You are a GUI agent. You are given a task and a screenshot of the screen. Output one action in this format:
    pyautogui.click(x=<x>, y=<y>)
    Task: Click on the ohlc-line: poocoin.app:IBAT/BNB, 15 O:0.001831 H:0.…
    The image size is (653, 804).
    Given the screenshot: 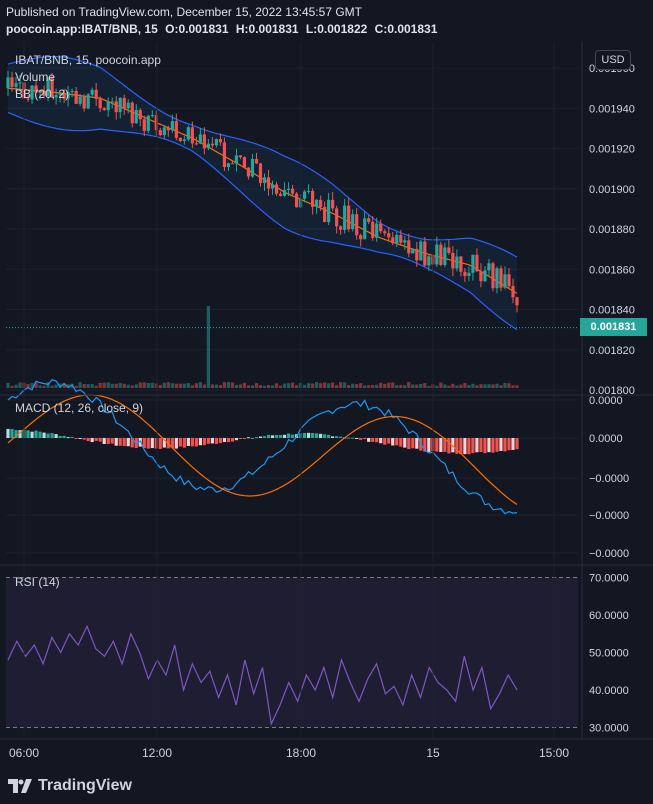 What is the action you would take?
    pyautogui.click(x=221, y=29)
    